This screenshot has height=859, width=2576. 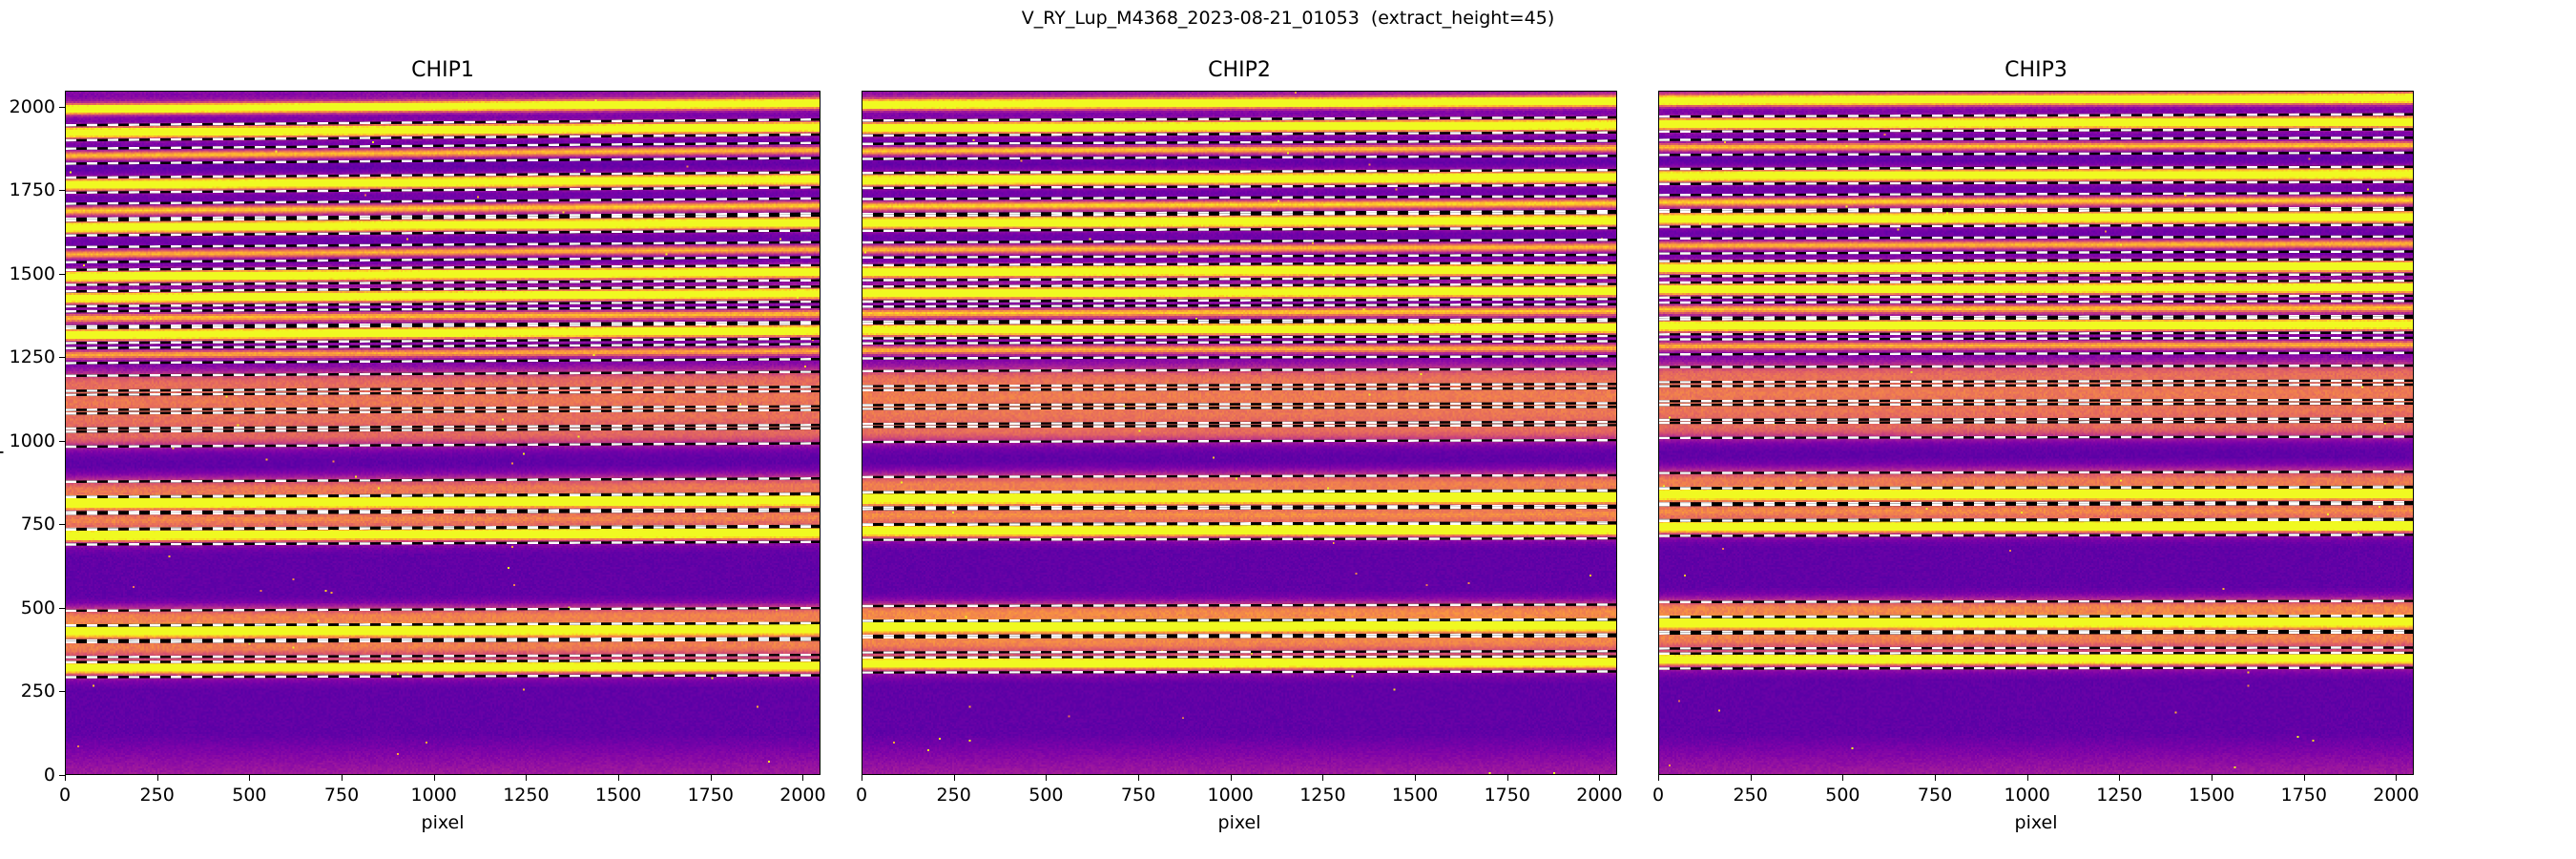 I want to click on xtick-label-chip3-0: 0, so click(x=1658, y=795).